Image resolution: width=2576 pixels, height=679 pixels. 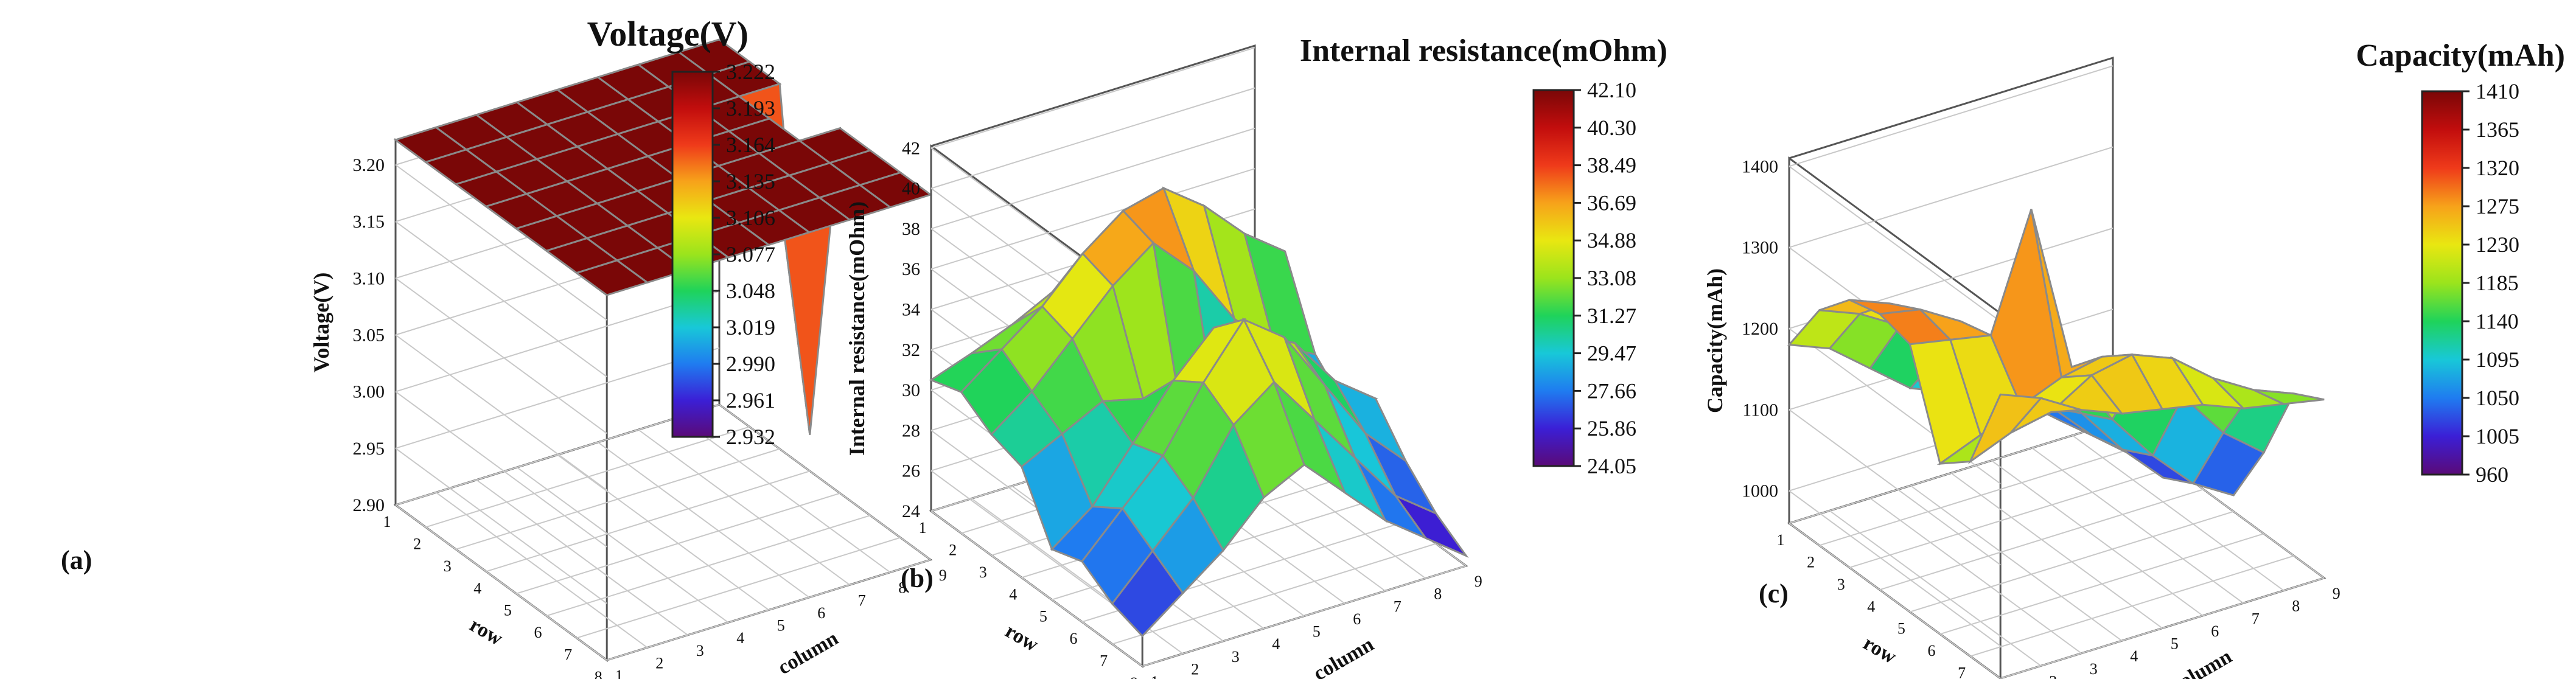 What do you see at coordinates (1760, 248) in the screenshot?
I see `z-tick-label: 1300` at bounding box center [1760, 248].